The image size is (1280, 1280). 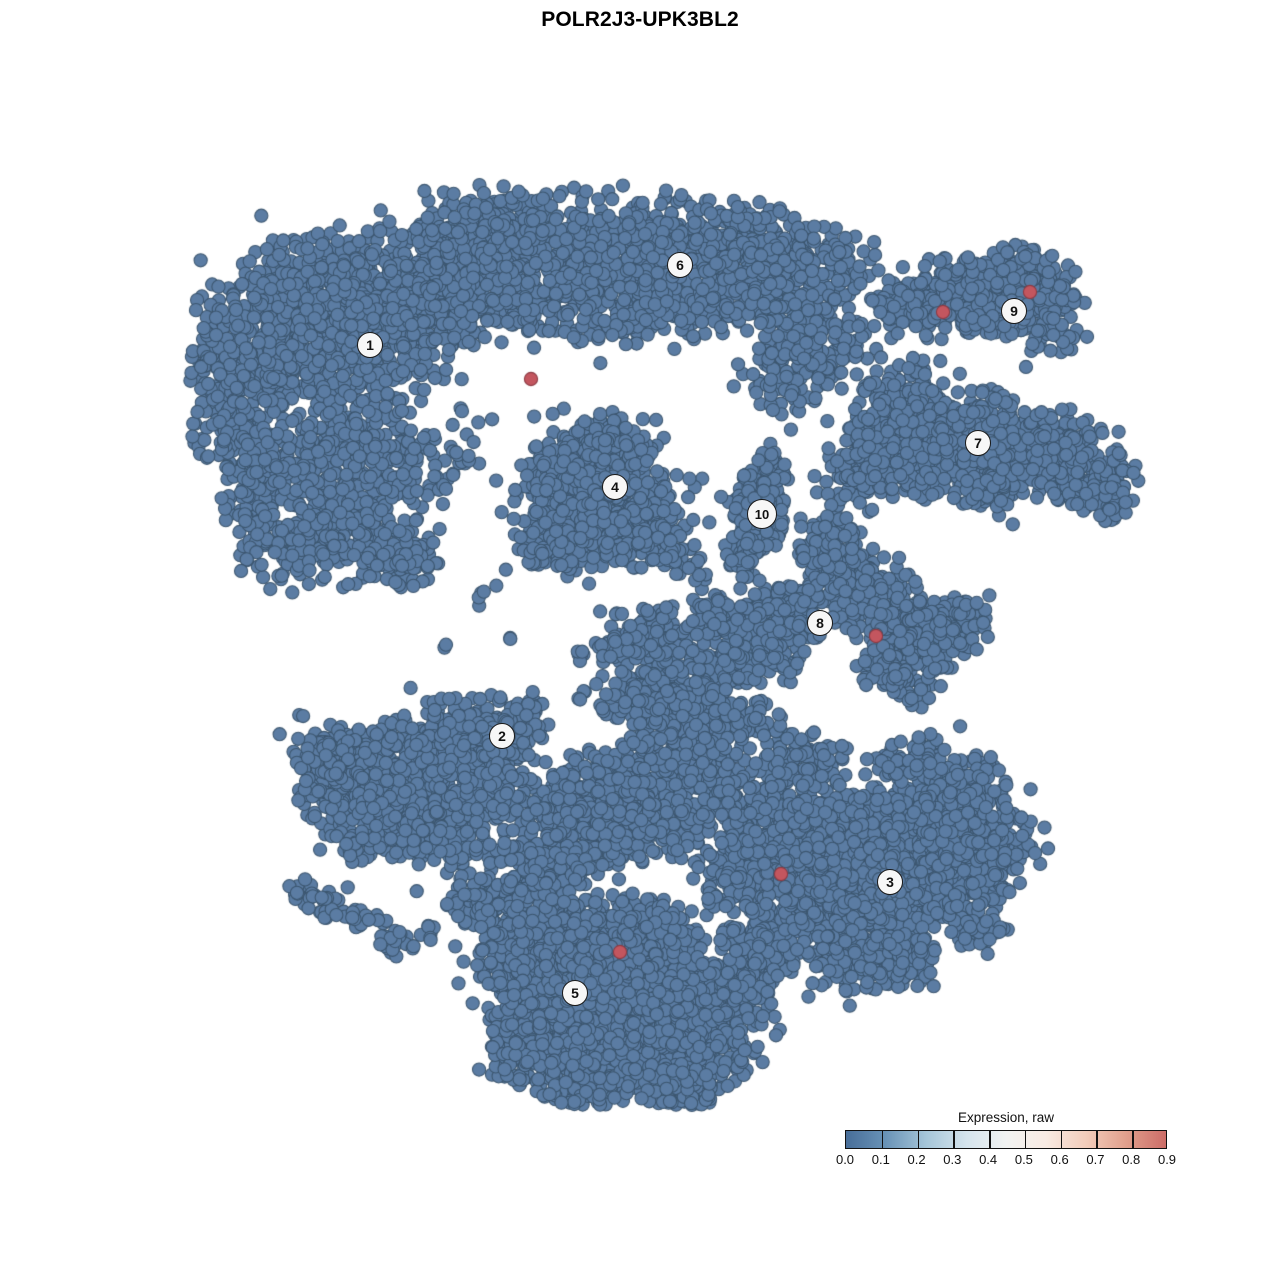 What do you see at coordinates (1006, 1161) in the screenshot?
I see `colorbar-tick-labels: 0.0 0.1 0.2 0.3 0.4 0.5 0.6 0.7 0.8 0.9` at bounding box center [1006, 1161].